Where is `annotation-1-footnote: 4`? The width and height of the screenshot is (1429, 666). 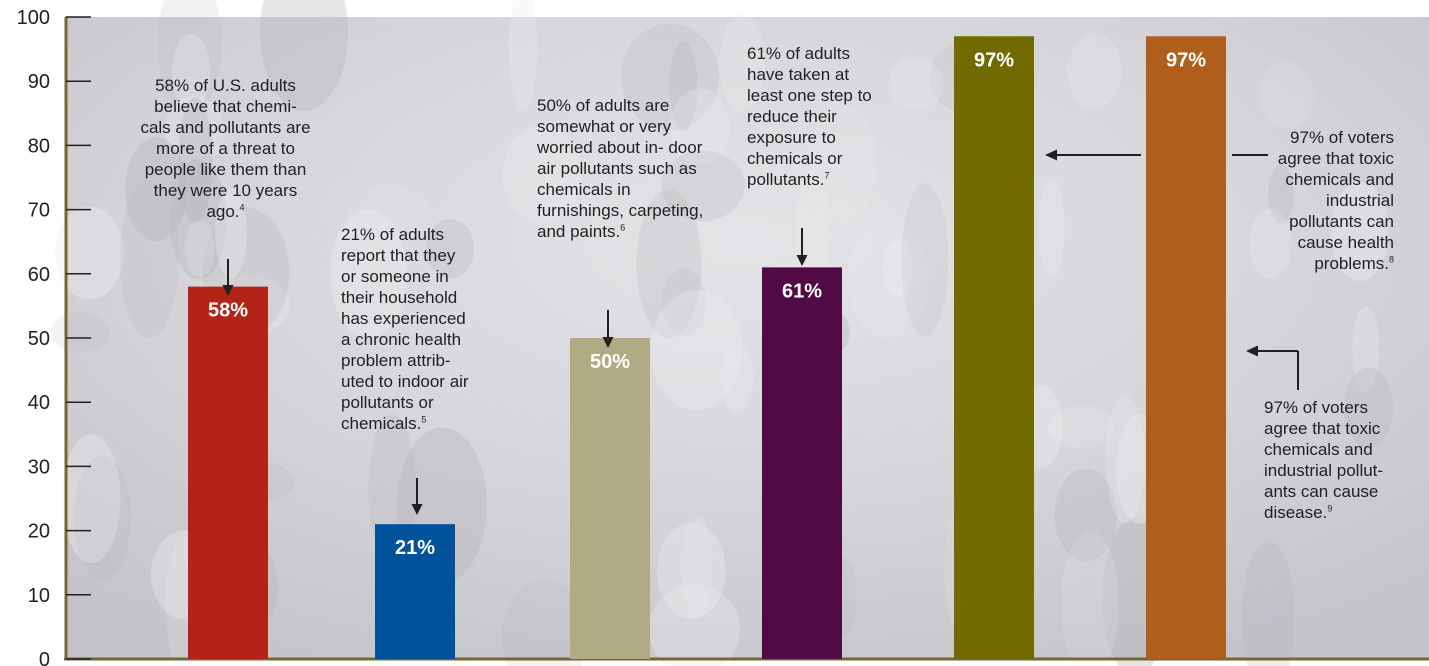
annotation-1-footnote: 4 is located at coordinates (242, 207).